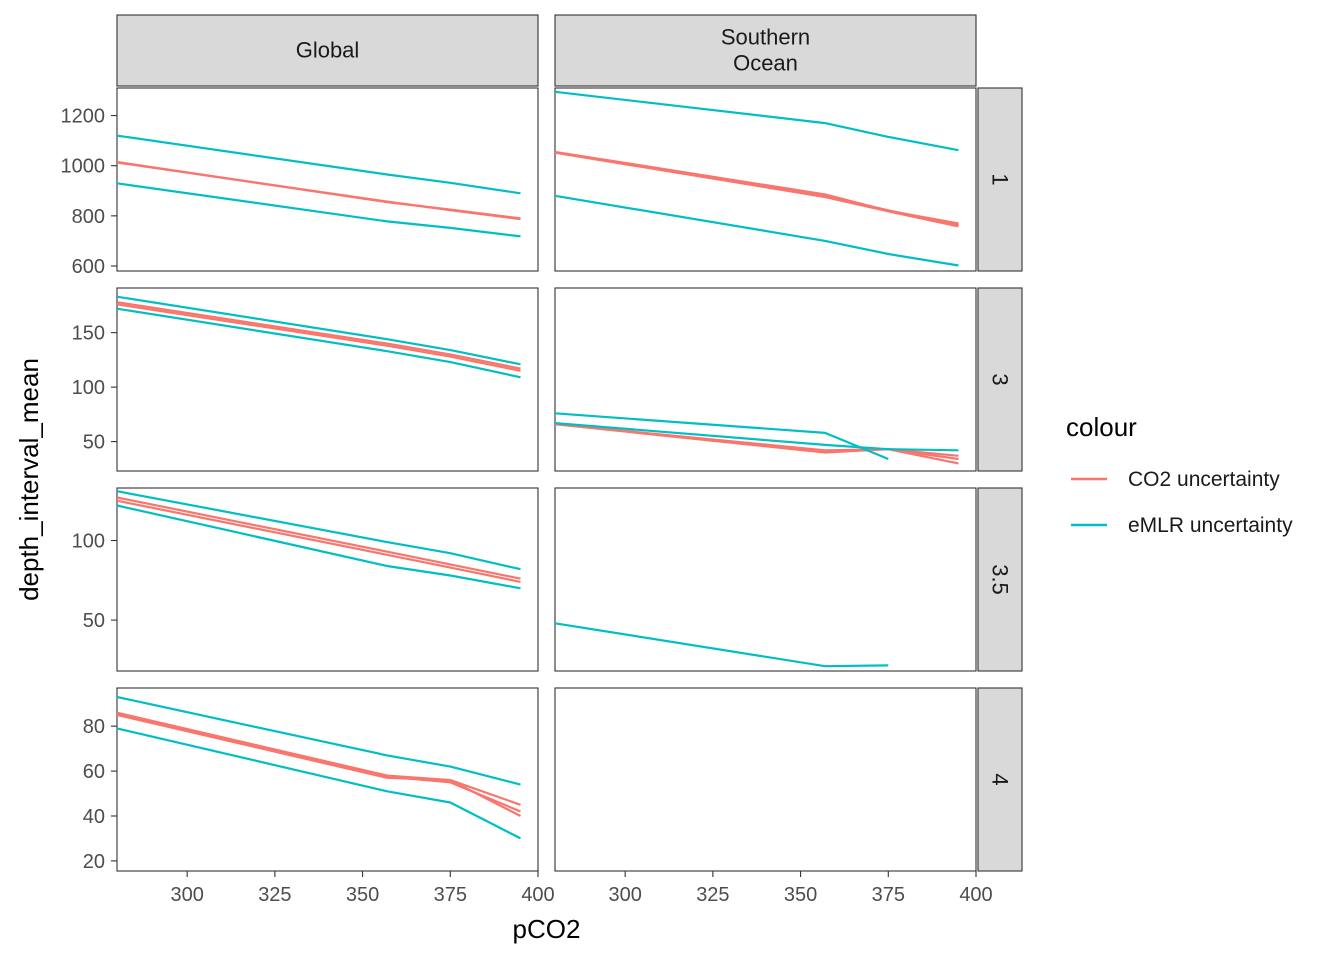  I want to click on facet-strip-label: Ocean, so click(765, 63).